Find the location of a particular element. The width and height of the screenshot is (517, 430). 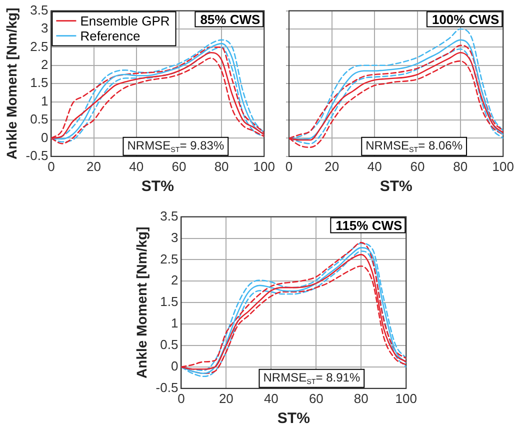

chart-title: 100% CWS is located at coordinates (466, 19).